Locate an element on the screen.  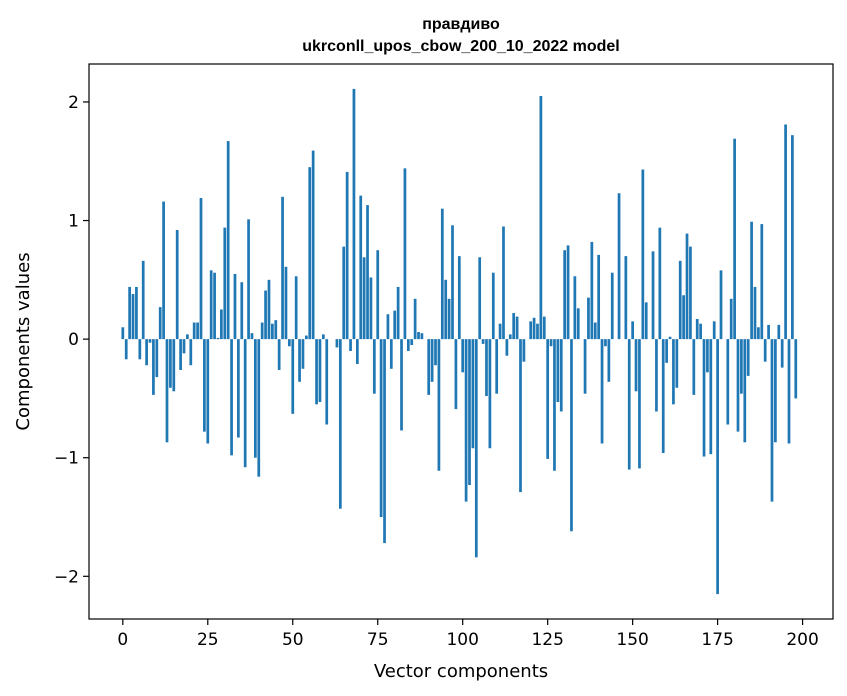
chart-subtitle: ukrconll_upos_cbow_200_10_2022 model is located at coordinates (460, 46).